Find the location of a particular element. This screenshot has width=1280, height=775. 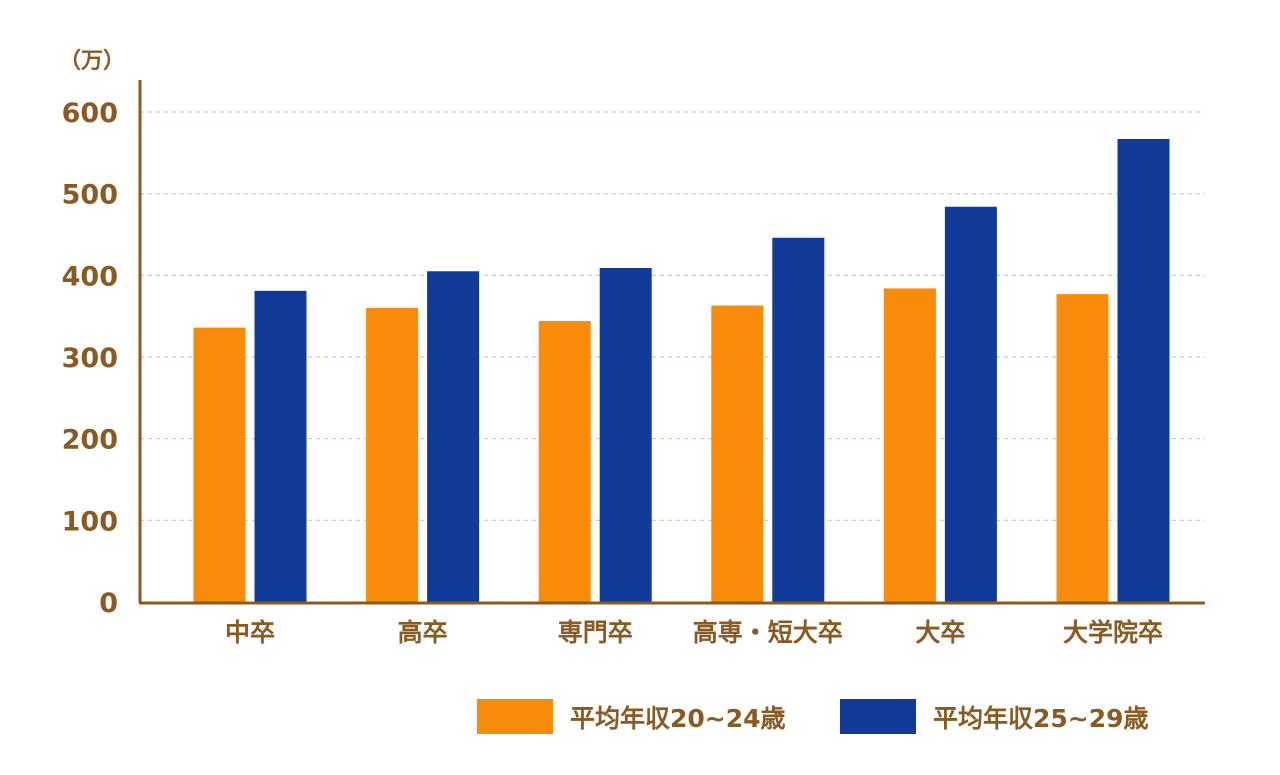

y-tick-label: 500 is located at coordinates (90, 195).